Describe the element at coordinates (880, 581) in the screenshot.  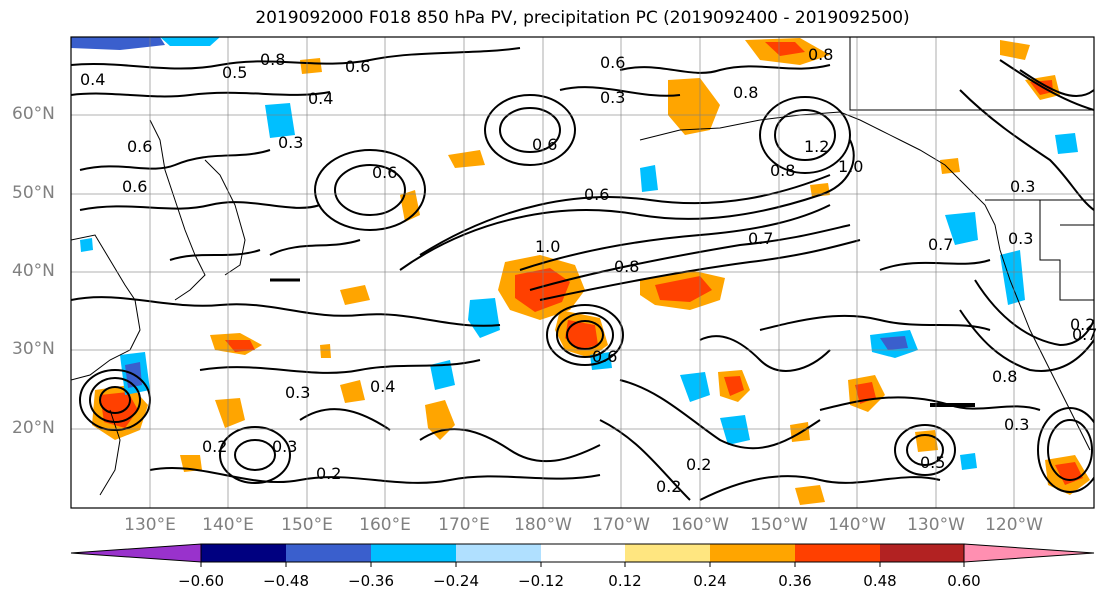
I see `colorbar-tick-label: 0.48` at that location.